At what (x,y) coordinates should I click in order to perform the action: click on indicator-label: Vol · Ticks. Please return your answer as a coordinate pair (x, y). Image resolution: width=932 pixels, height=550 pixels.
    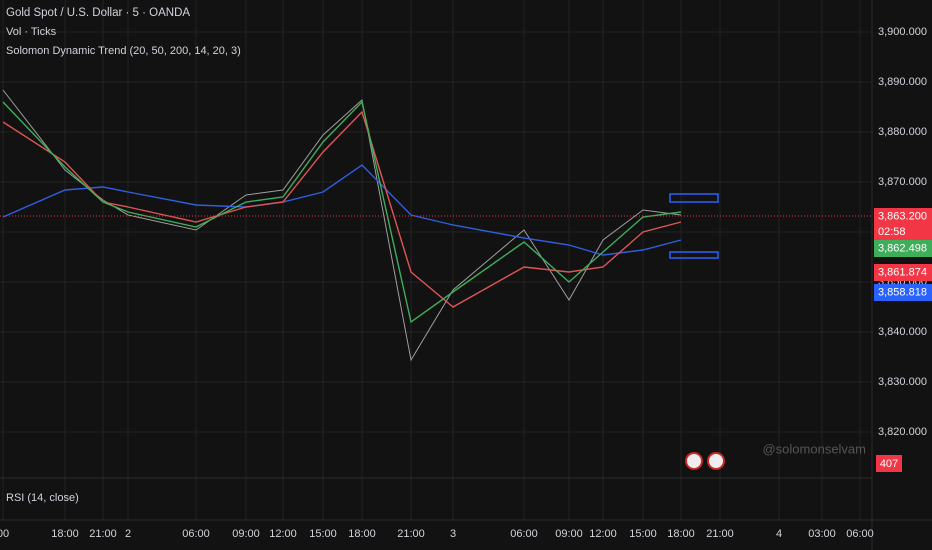
    Looking at the image, I should click on (31, 32).